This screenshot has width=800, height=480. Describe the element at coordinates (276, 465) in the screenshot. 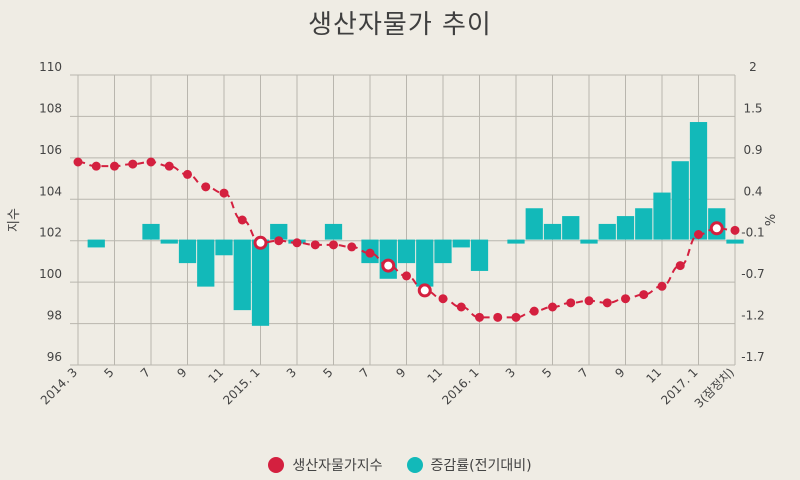

I see `legend-swatch-index` at that location.